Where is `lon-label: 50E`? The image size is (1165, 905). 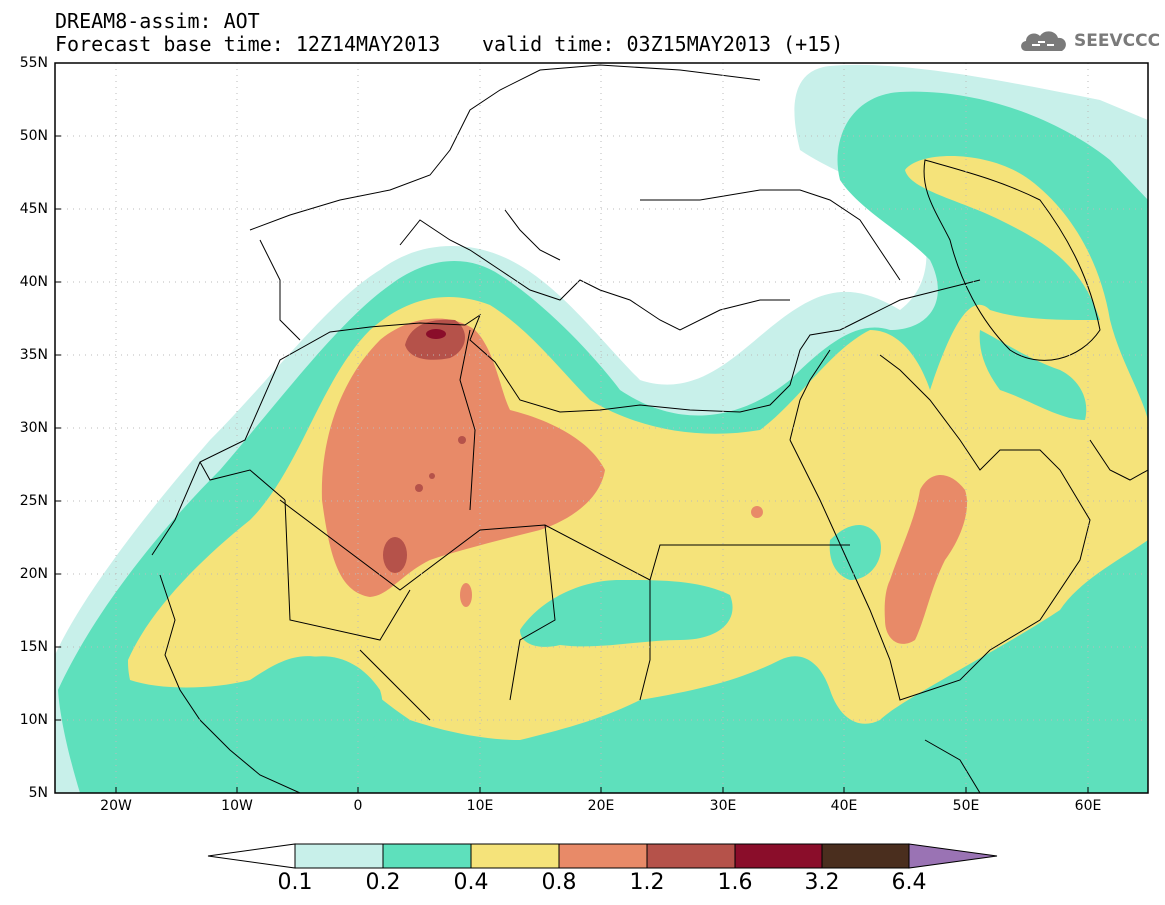
lon-label: 50E is located at coordinates (966, 806).